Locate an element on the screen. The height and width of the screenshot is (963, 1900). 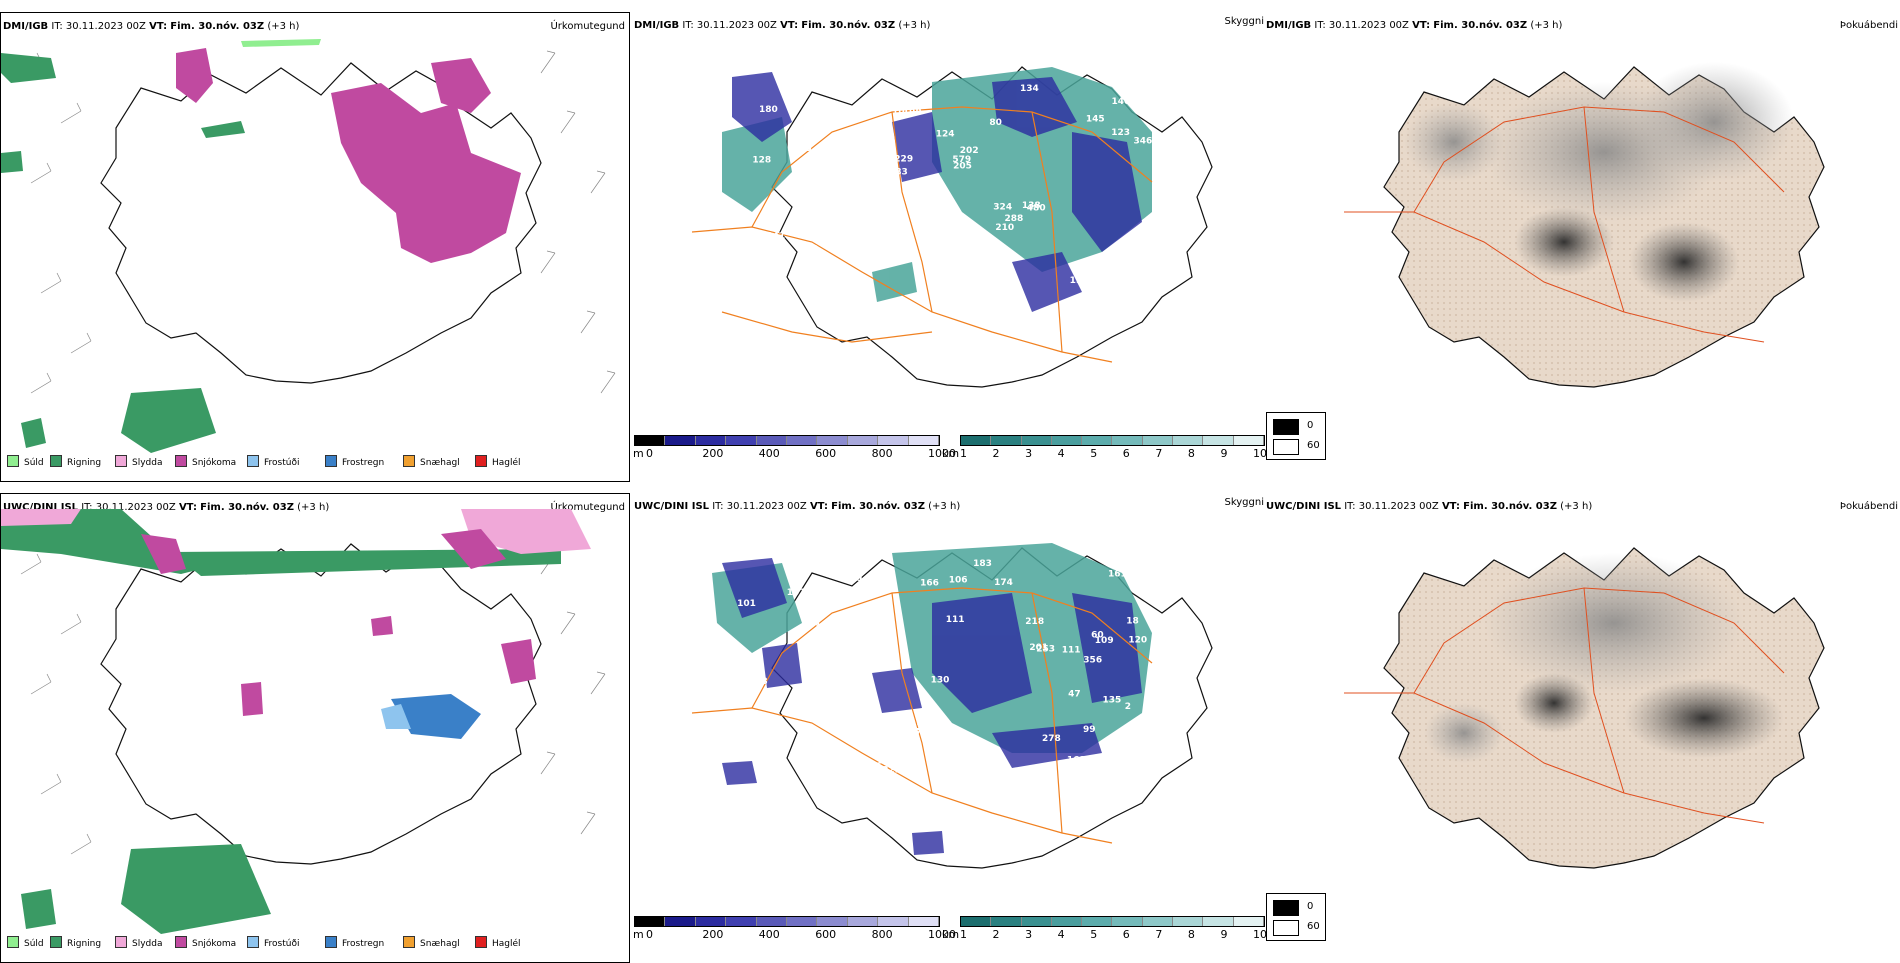
ceiling-value-label: 218 is located at coordinates (1034, 622).